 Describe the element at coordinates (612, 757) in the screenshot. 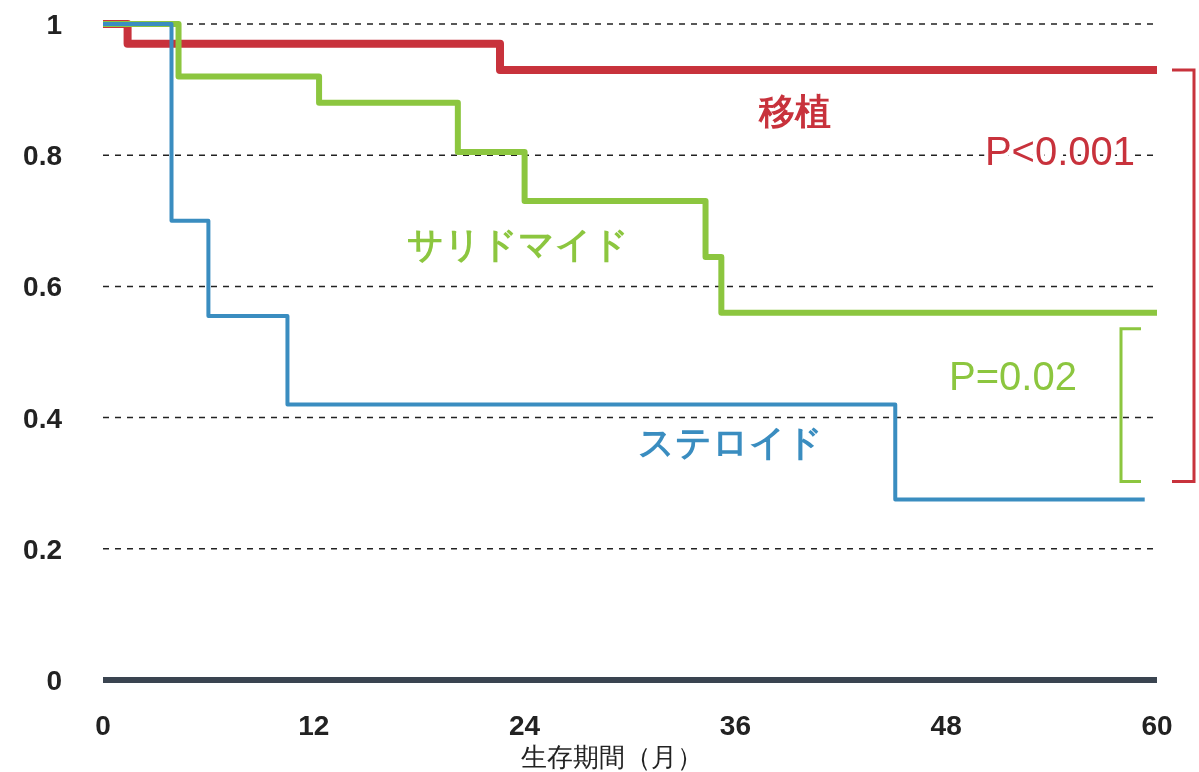

I see `x-axis-title: 生存期間（月）` at that location.